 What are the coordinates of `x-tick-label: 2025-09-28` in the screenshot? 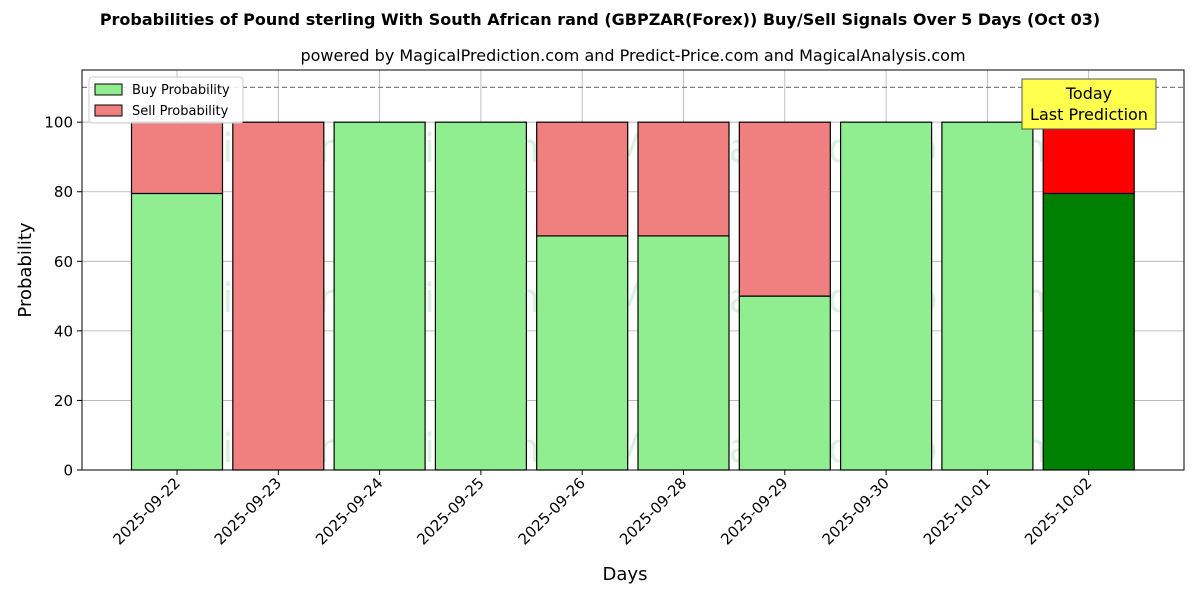 It's located at (653, 511).